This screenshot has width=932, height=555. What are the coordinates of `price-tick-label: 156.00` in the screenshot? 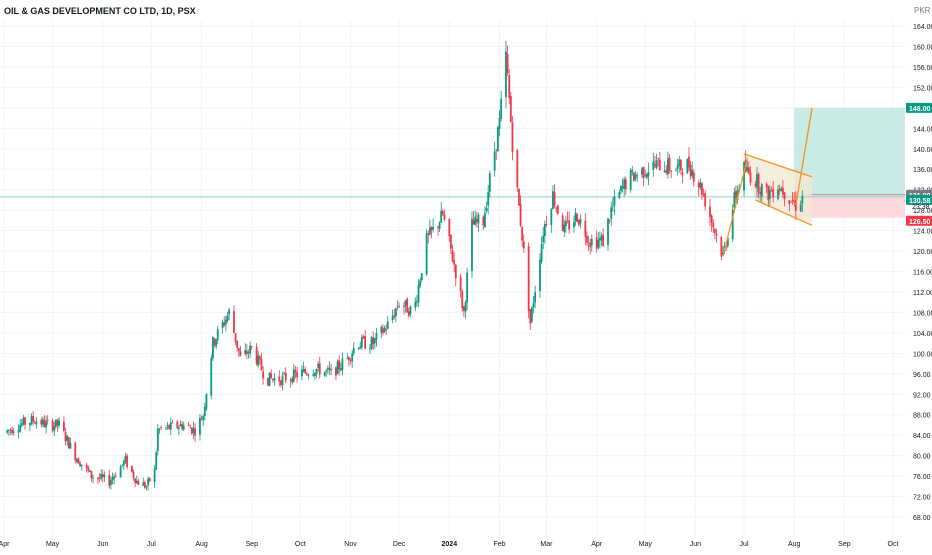 It's located at (922, 68).